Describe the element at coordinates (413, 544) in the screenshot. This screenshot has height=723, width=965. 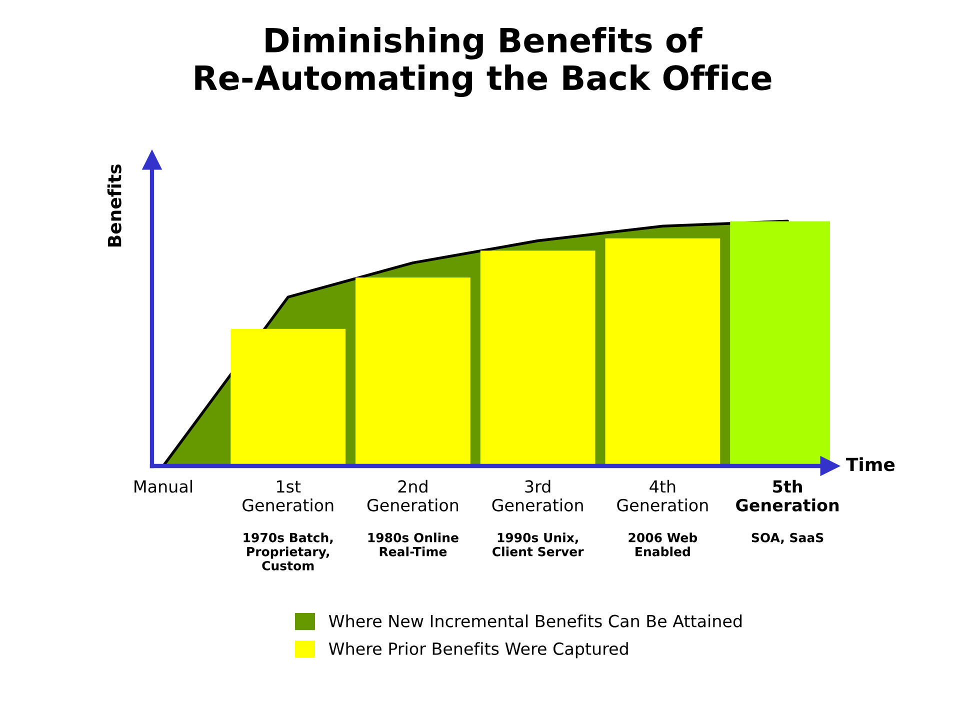
I see `text: 1980s Online Real-Time` at that location.